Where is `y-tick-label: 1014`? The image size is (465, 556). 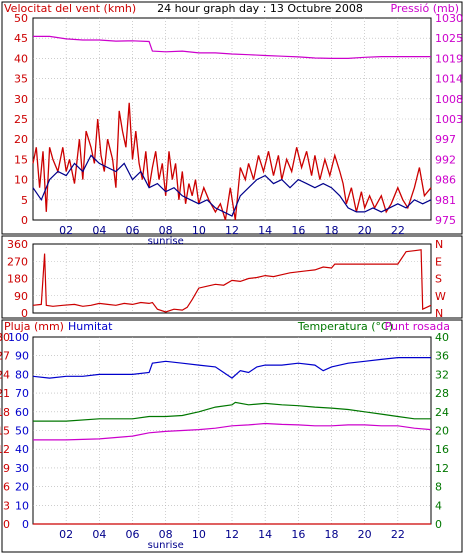
y-tick-label: 1014 is located at coordinates (449, 79).